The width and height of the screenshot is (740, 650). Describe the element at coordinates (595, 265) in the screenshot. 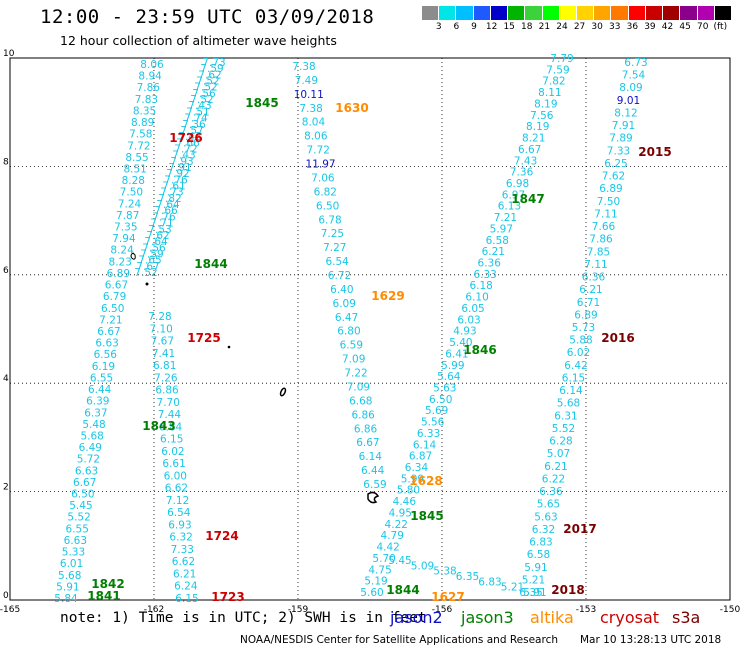

I see `swh-value-label: 7.11` at that location.